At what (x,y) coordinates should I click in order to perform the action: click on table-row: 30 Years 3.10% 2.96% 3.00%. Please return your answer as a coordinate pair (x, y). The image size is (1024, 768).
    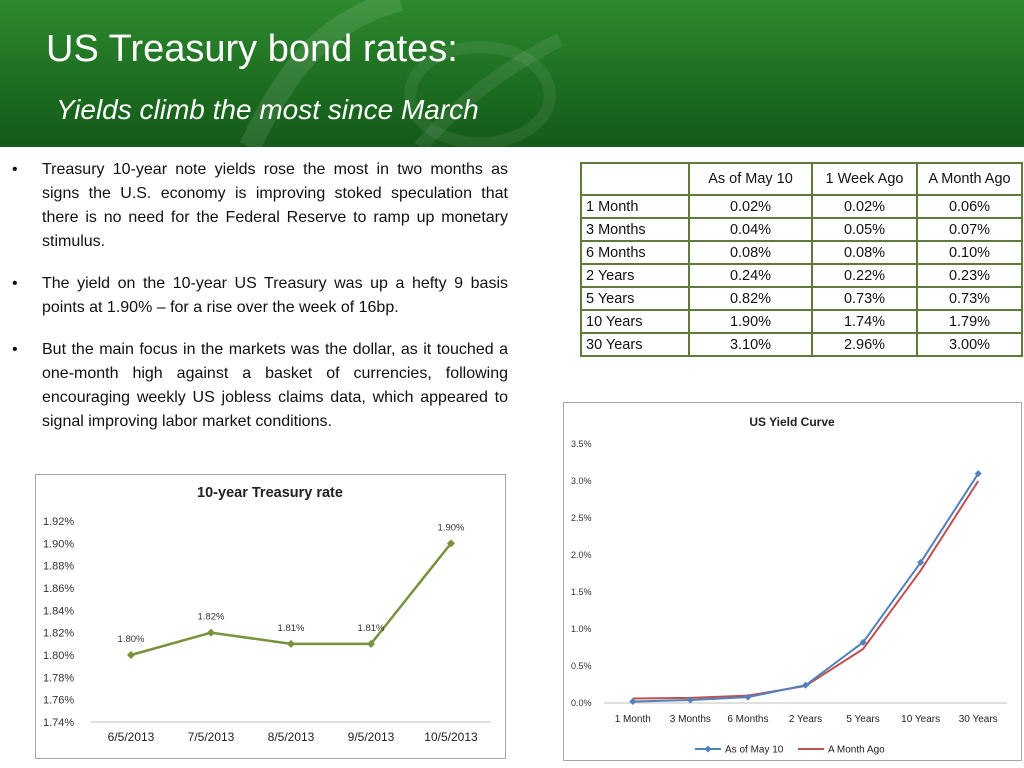
    Looking at the image, I should click on (801, 344).